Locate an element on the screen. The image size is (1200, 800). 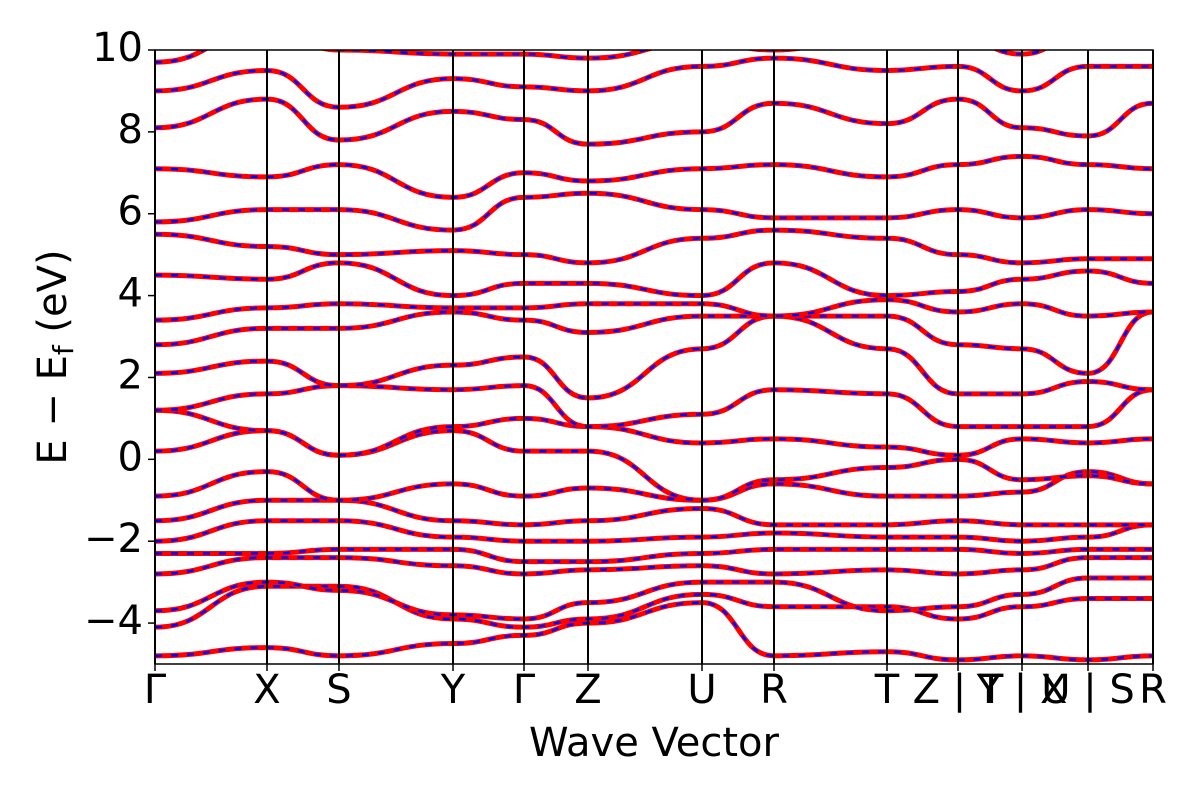
y-tick-label: 10 is located at coordinates (117, 48).